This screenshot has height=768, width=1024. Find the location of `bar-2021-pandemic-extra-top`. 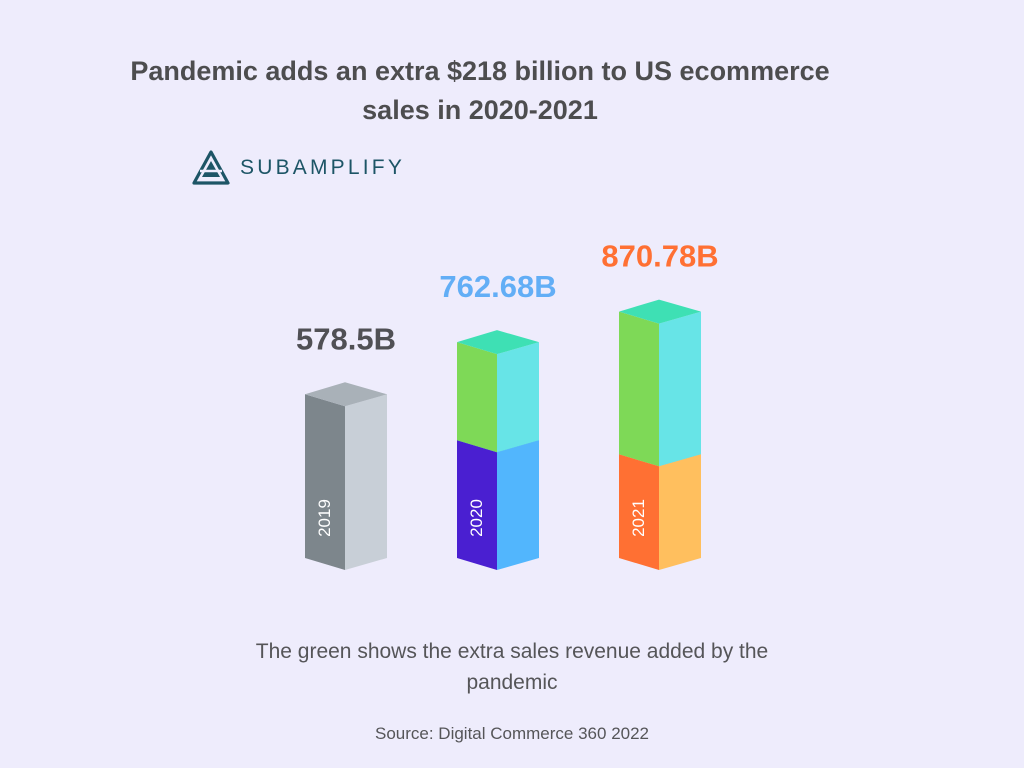

bar-2021-pandemic-extra-top is located at coordinates (660, 311).